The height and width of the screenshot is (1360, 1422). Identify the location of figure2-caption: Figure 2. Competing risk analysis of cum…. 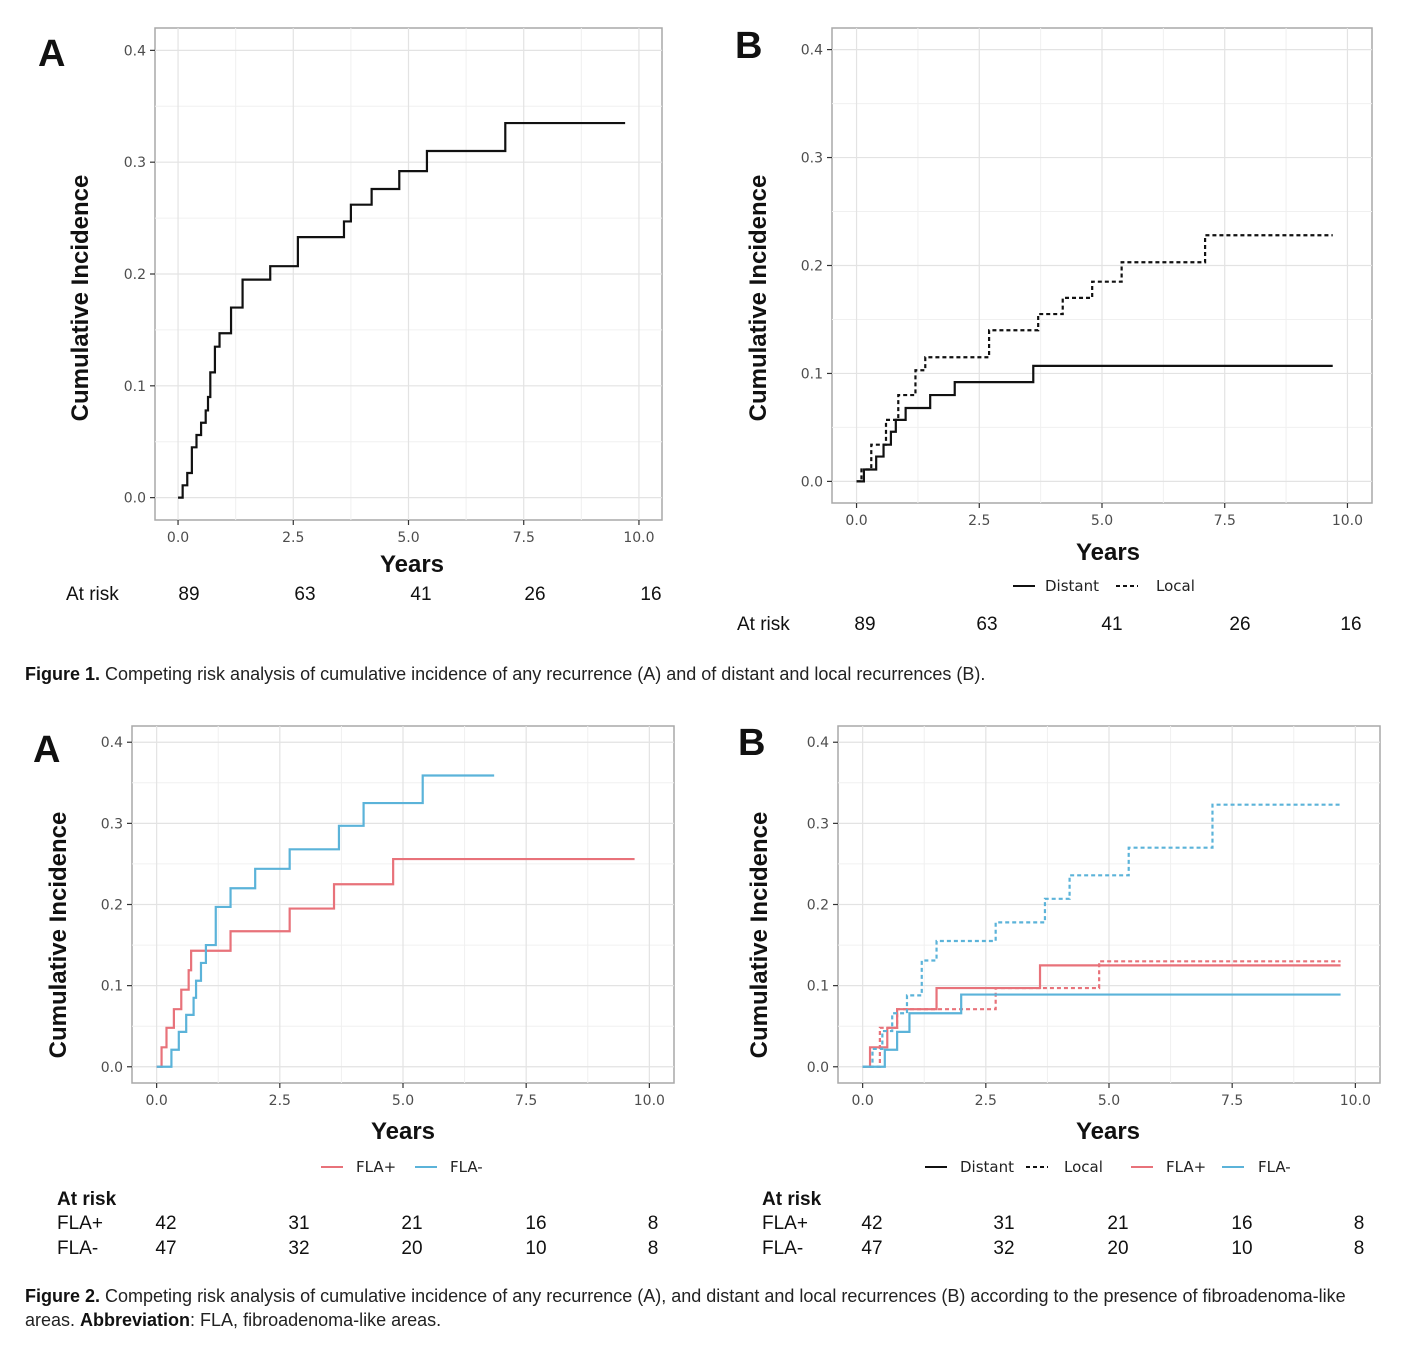
(710, 1308).